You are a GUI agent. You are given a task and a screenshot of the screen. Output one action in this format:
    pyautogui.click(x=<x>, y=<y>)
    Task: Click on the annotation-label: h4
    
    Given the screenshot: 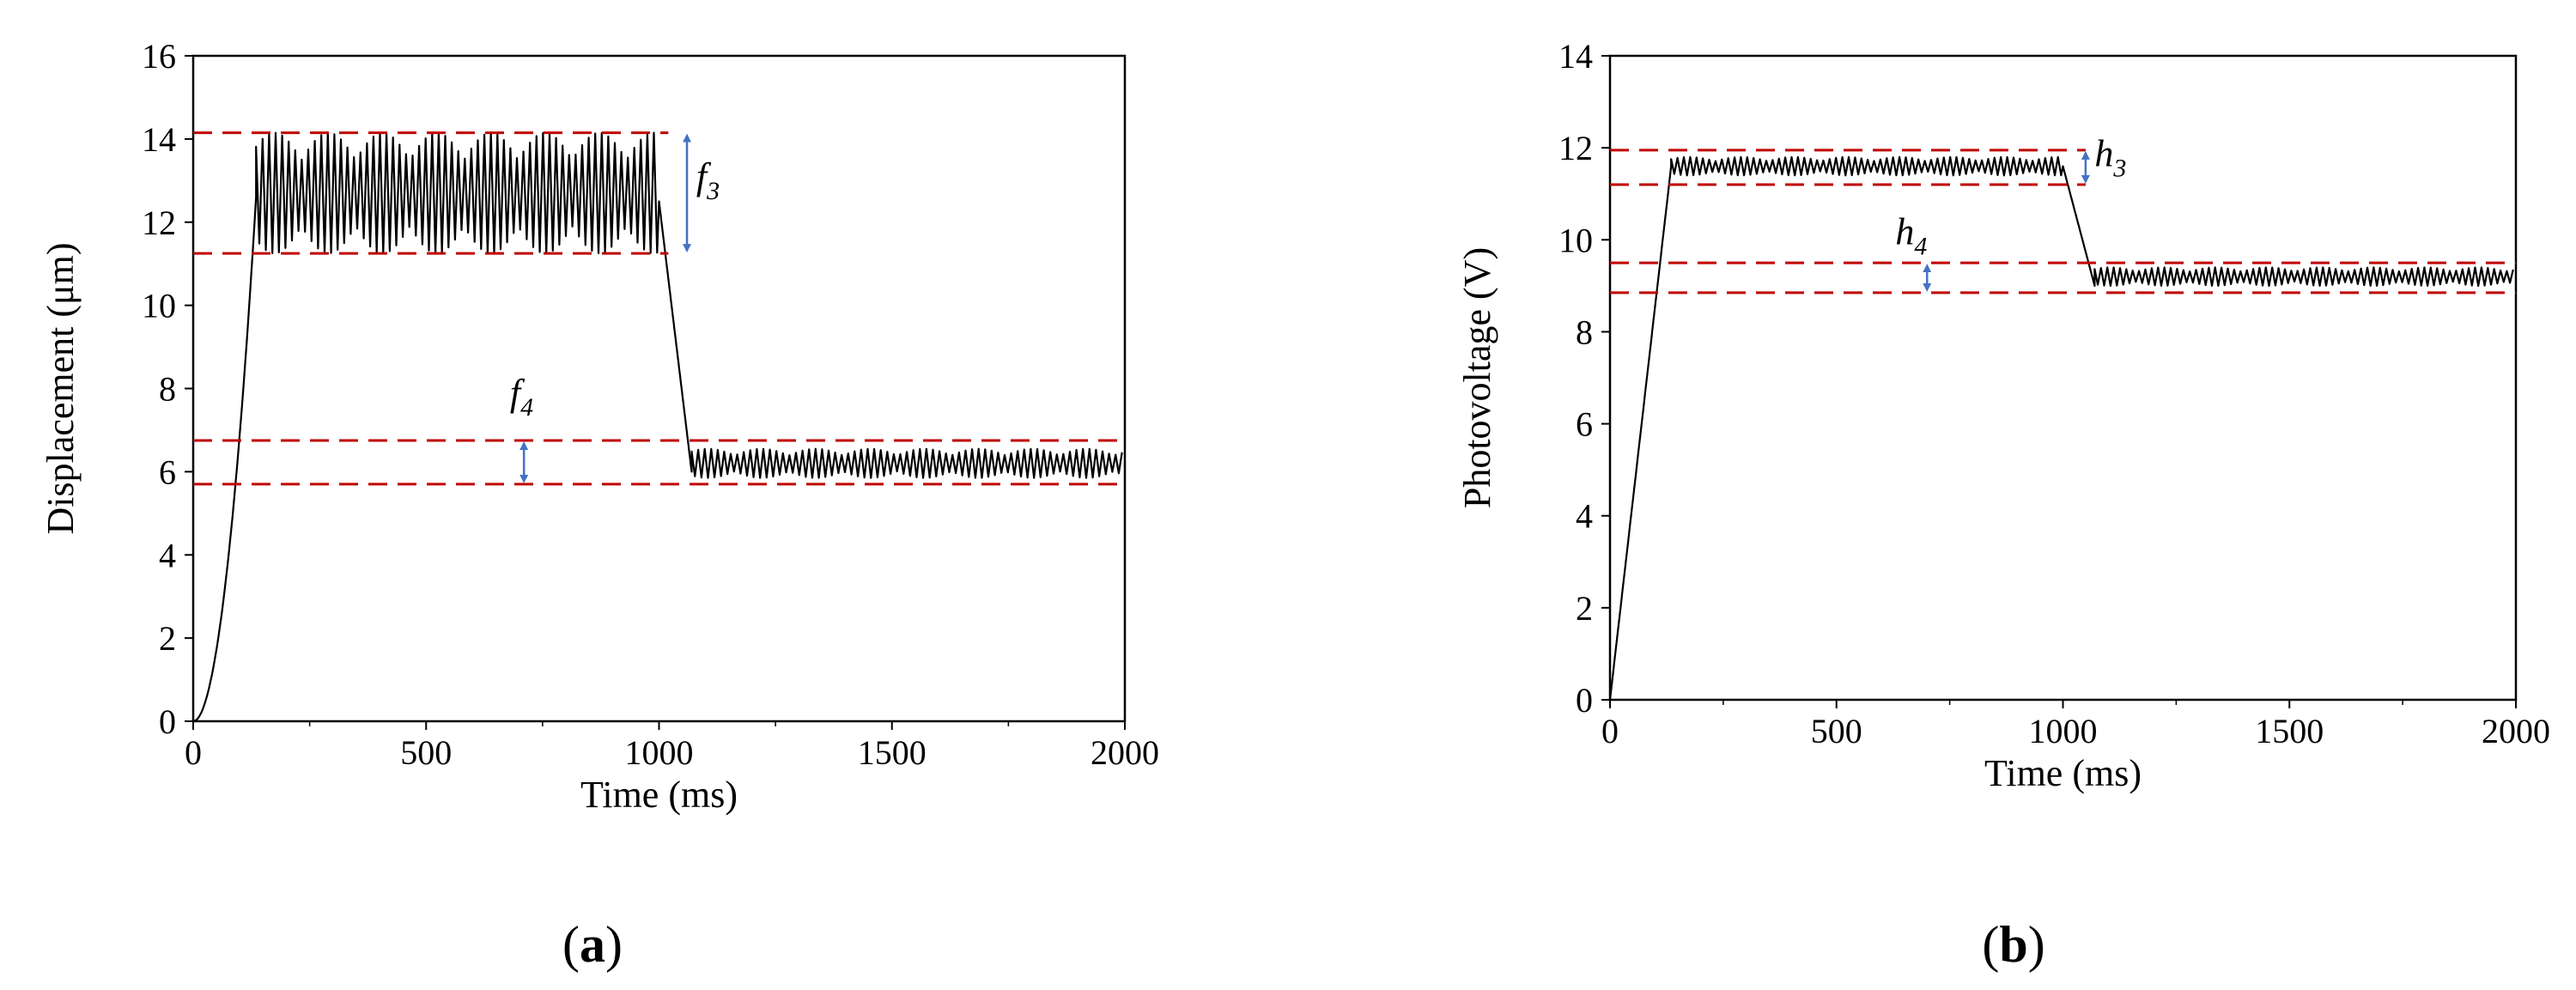 What is the action you would take?
    pyautogui.click(x=1911, y=236)
    